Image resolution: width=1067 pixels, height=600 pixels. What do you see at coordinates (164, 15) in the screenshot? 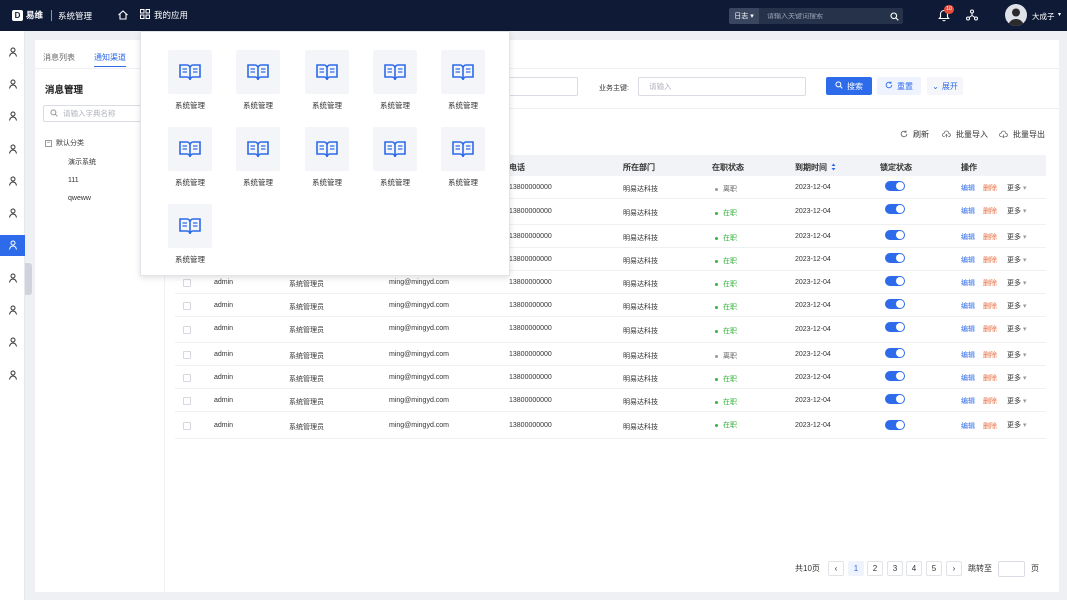
I see `my-apps-button: 我的应用` at bounding box center [164, 15].